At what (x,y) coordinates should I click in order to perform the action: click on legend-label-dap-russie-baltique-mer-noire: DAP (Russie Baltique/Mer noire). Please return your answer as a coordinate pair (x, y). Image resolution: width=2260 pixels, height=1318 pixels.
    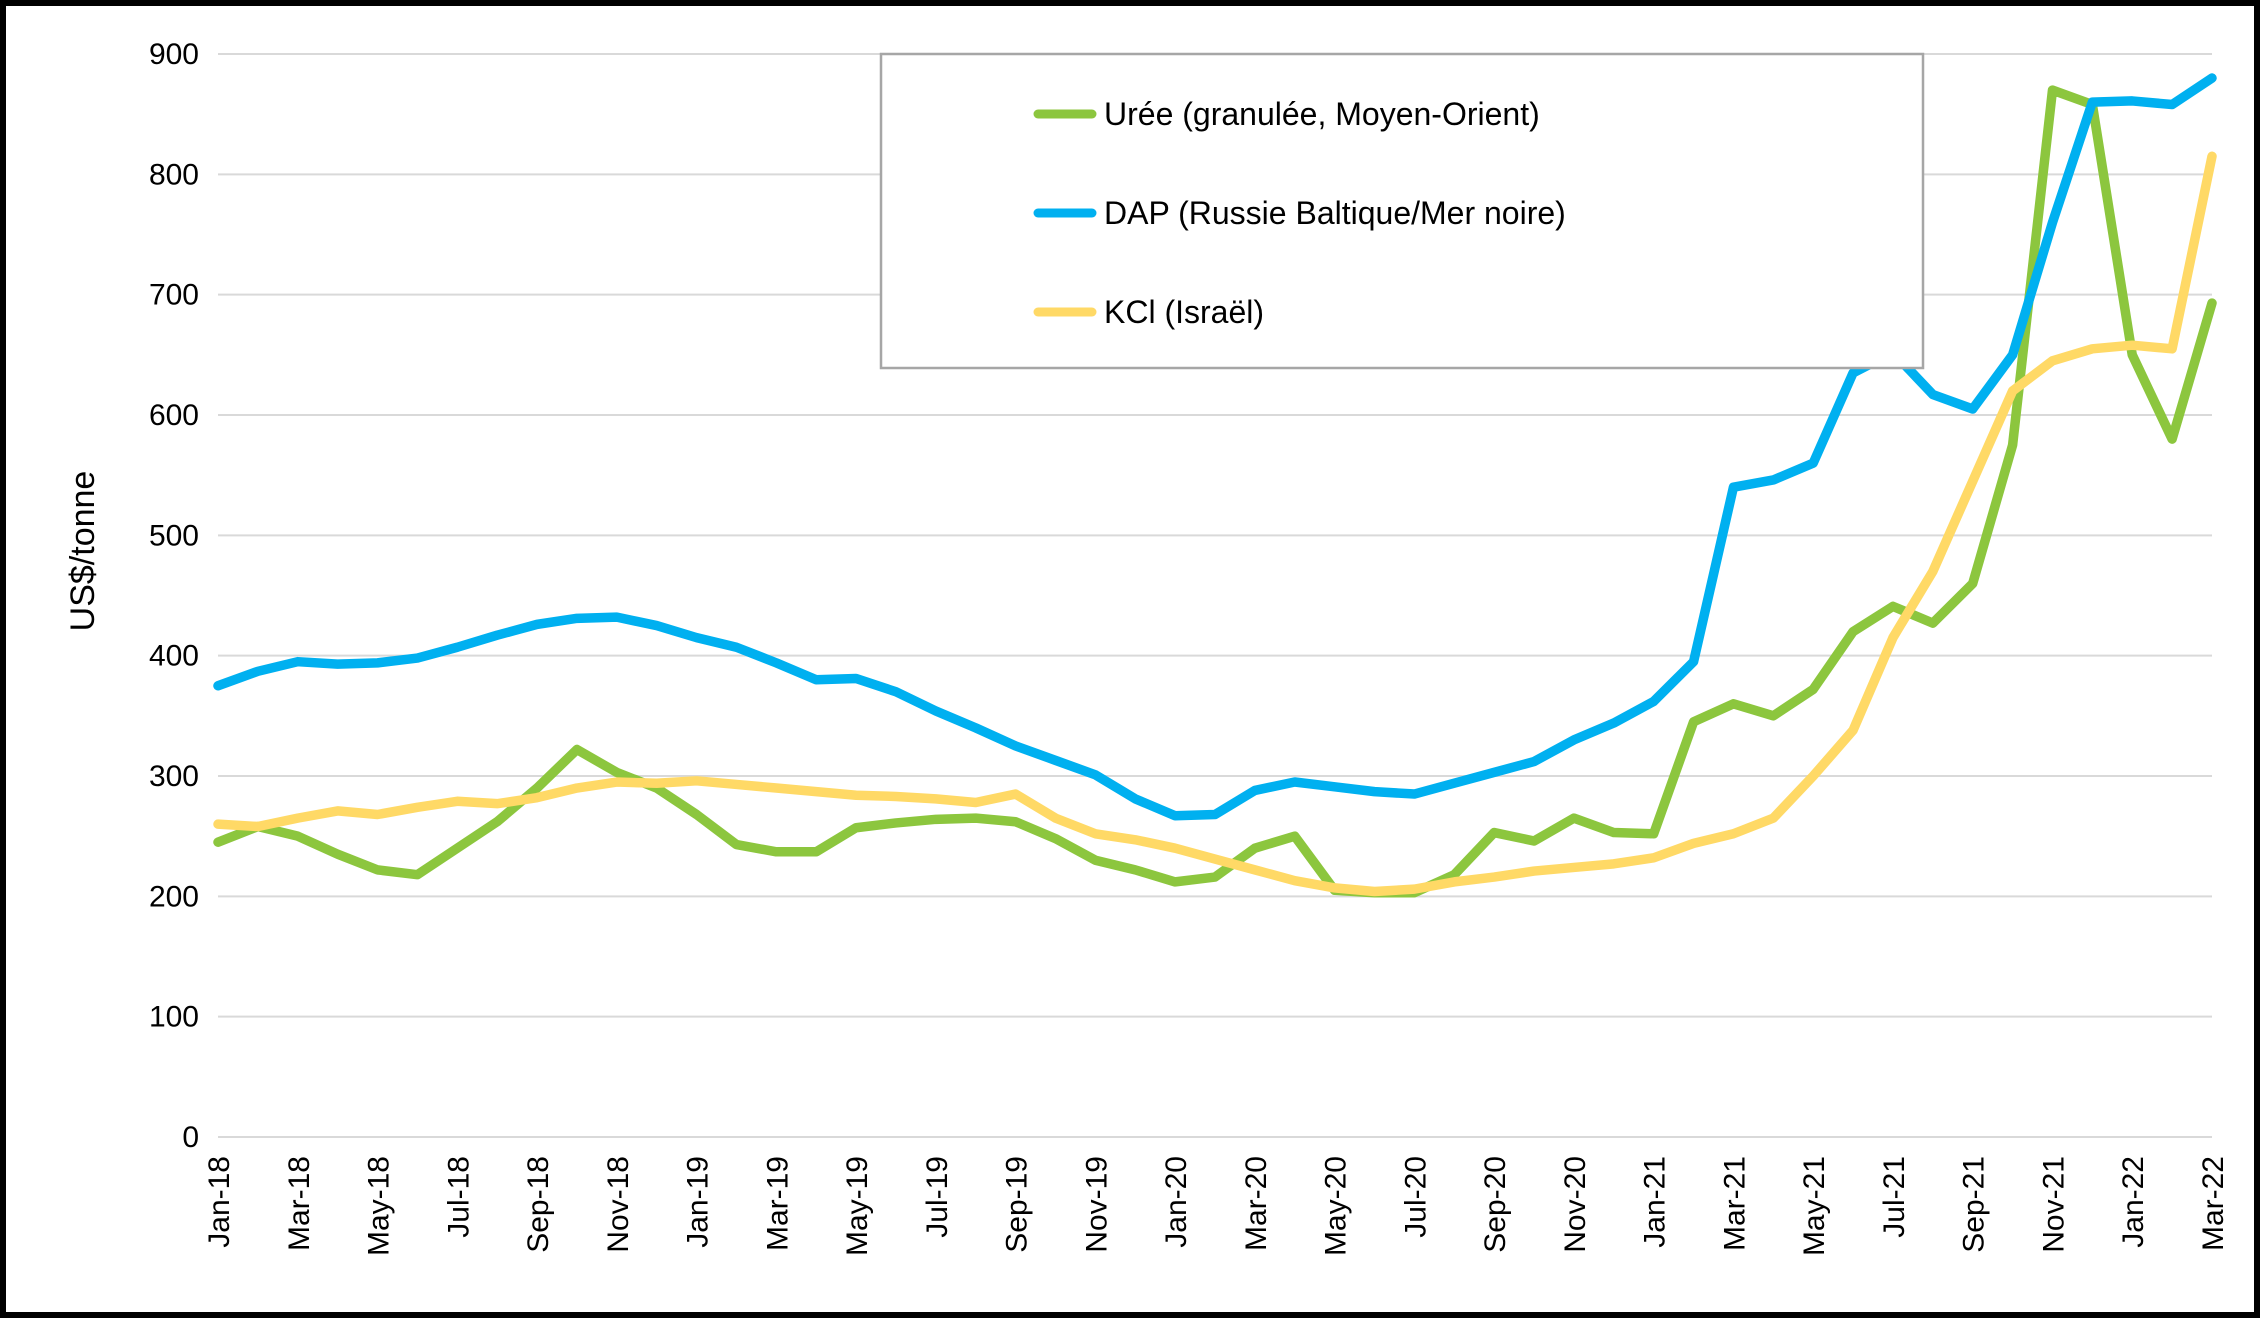
    Looking at the image, I should click on (1335, 213).